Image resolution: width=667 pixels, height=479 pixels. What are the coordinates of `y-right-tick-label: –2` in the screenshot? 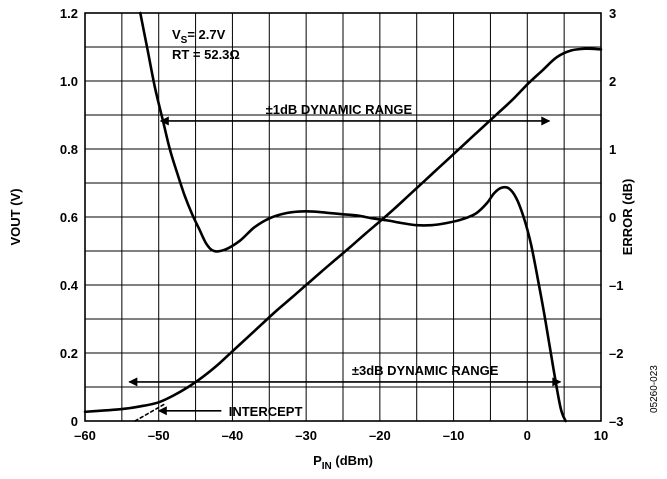 It's located at (616, 353).